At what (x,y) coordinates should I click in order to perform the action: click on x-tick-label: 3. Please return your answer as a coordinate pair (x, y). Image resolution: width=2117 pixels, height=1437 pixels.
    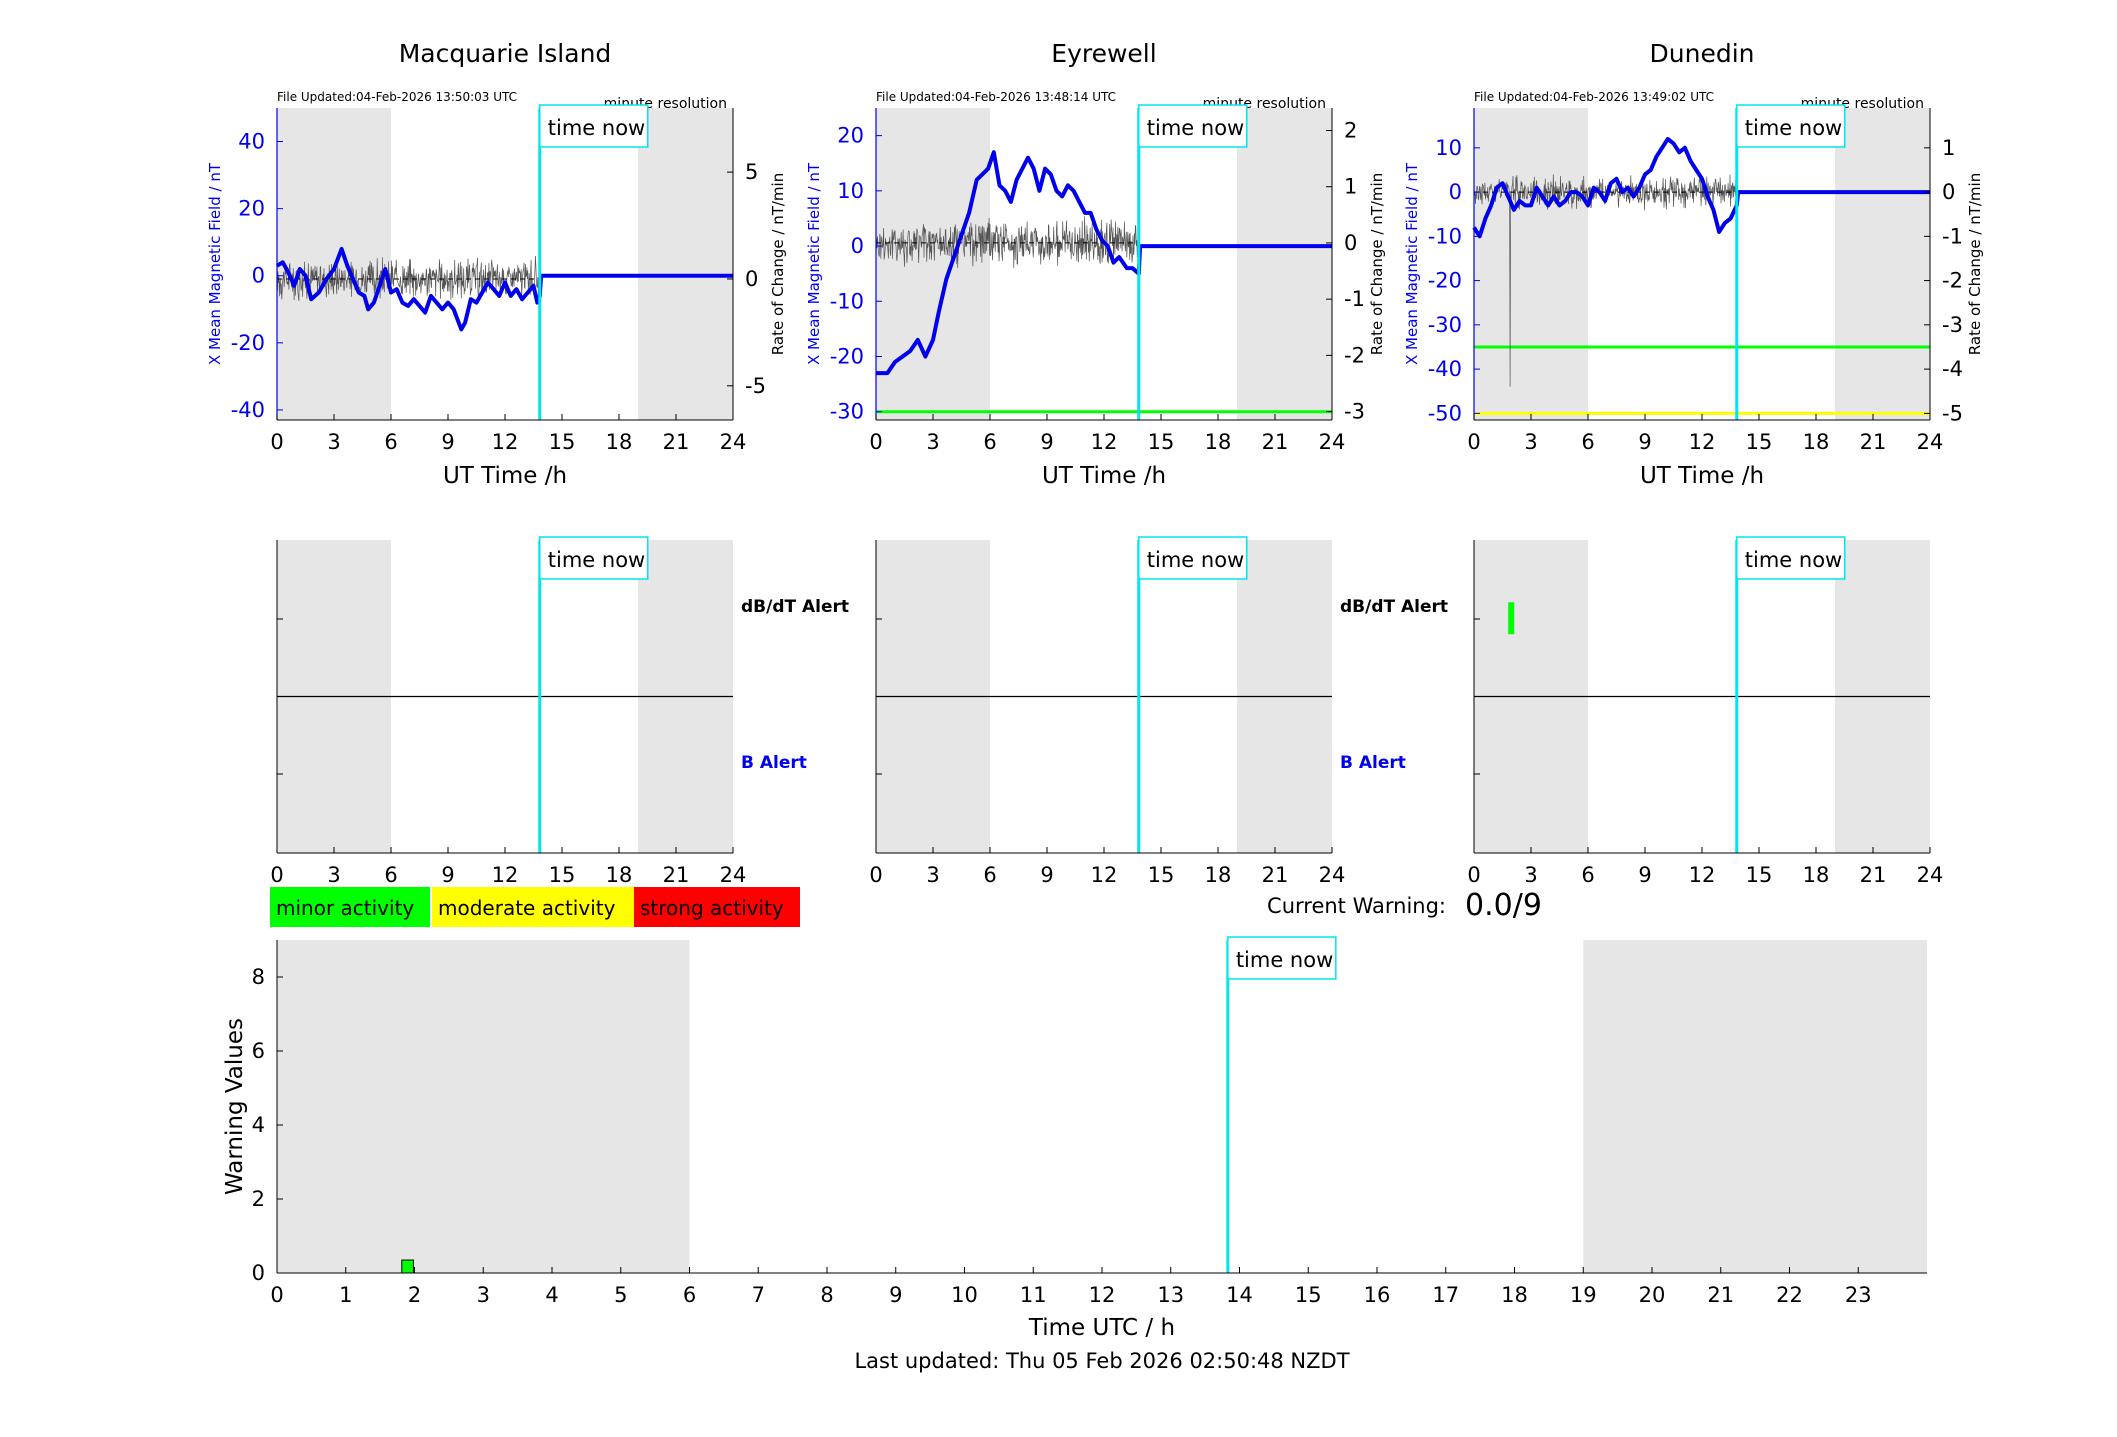
    Looking at the image, I should click on (932, 875).